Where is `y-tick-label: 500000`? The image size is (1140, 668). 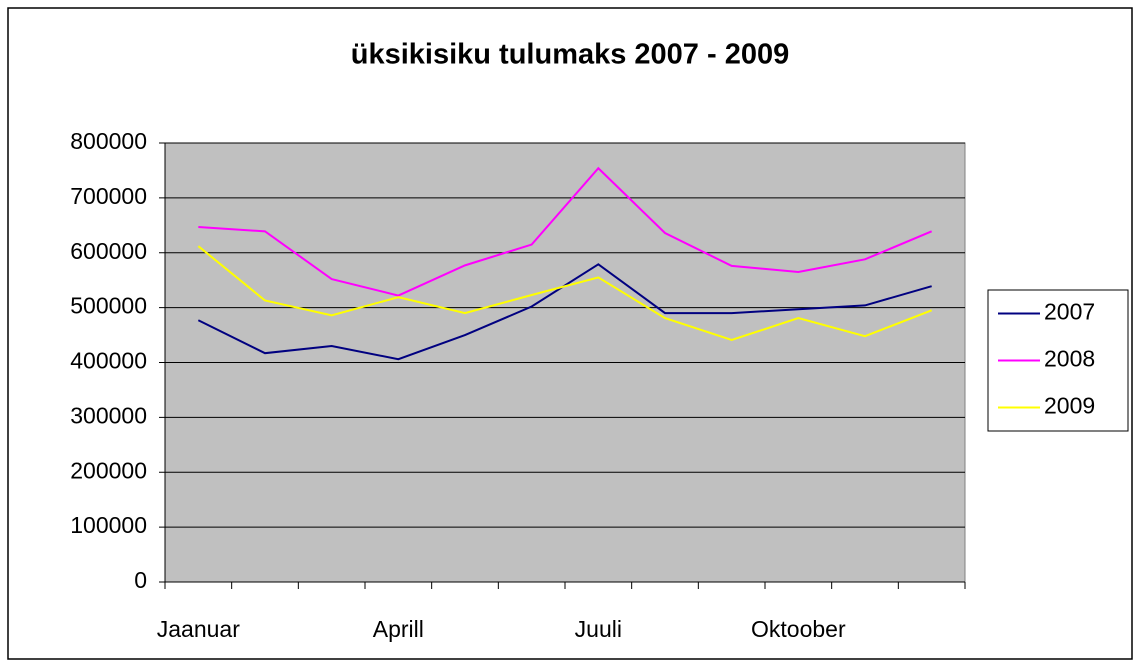
y-tick-label: 500000 is located at coordinates (108, 306).